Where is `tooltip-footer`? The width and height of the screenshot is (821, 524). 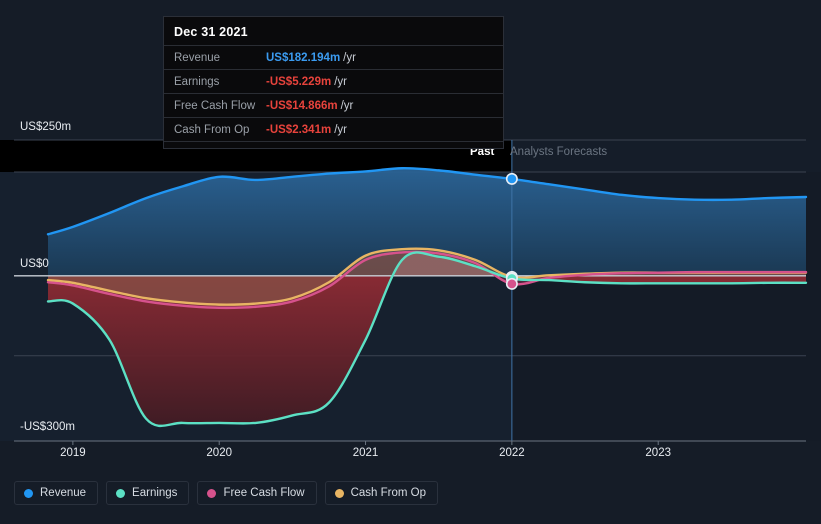 tooltip-footer is located at coordinates (333, 144).